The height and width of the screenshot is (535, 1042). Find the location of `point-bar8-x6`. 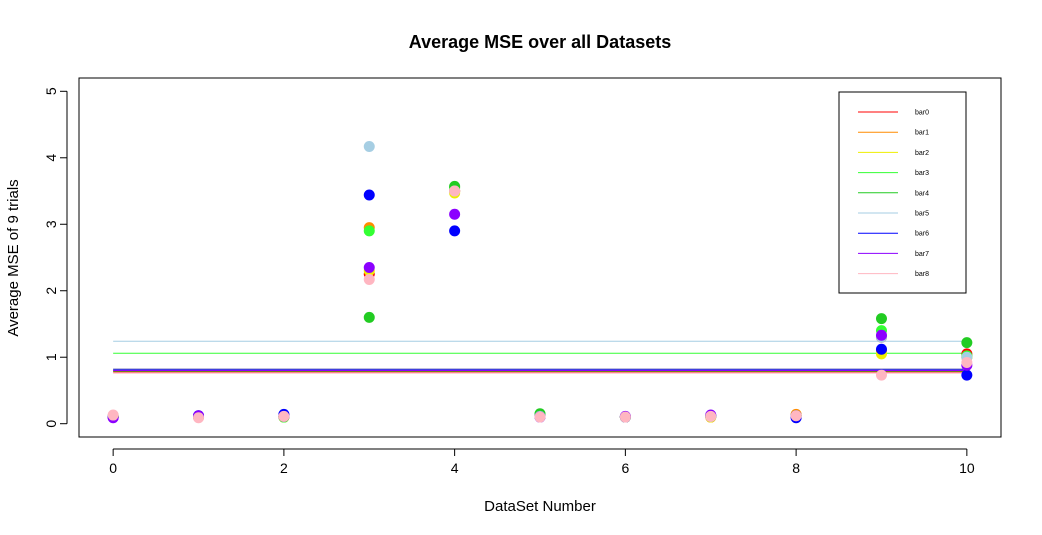

point-bar8-x6 is located at coordinates (625, 417).